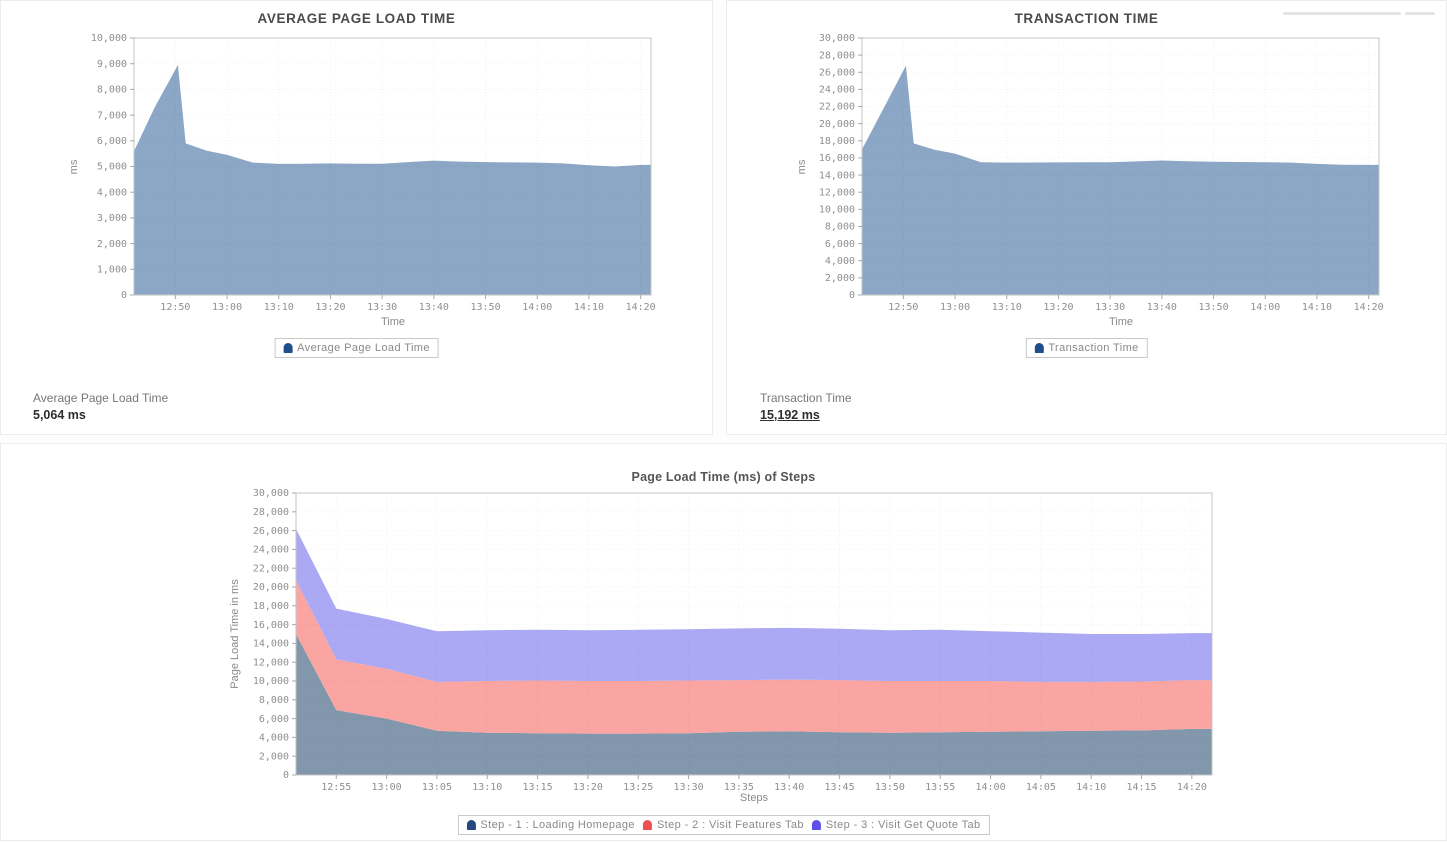  What do you see at coordinates (101, 398) in the screenshot?
I see `summary-label: Average Page Load Time` at bounding box center [101, 398].